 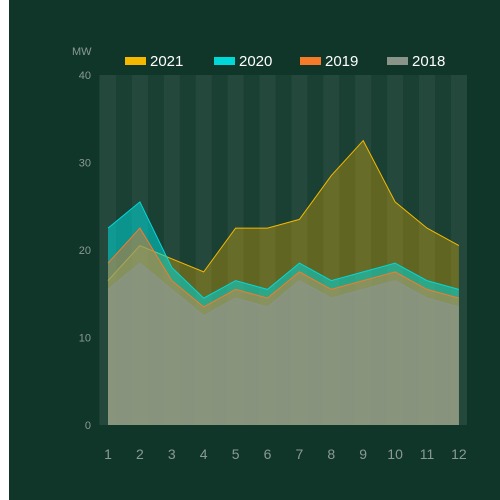 I want to click on x-tick-label: 9, so click(x=363, y=454).